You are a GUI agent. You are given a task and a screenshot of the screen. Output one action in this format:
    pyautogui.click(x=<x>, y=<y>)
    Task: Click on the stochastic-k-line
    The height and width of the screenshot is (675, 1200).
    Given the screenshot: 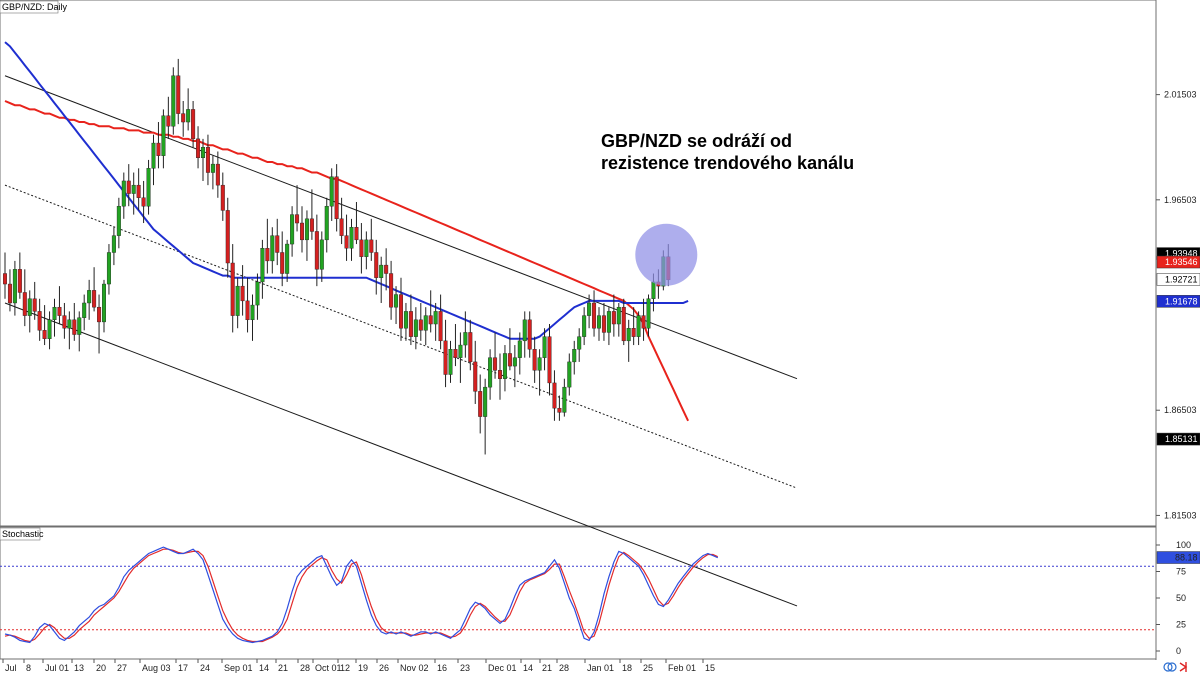 What is the action you would take?
    pyautogui.click(x=361, y=595)
    